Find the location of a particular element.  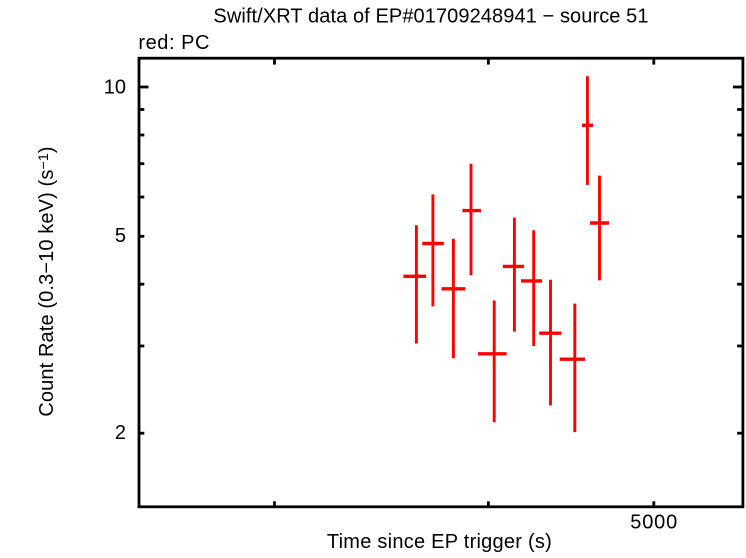

svg-text: Count Rate (0.3−10 keV) (s−1) is located at coordinates (47, 281).